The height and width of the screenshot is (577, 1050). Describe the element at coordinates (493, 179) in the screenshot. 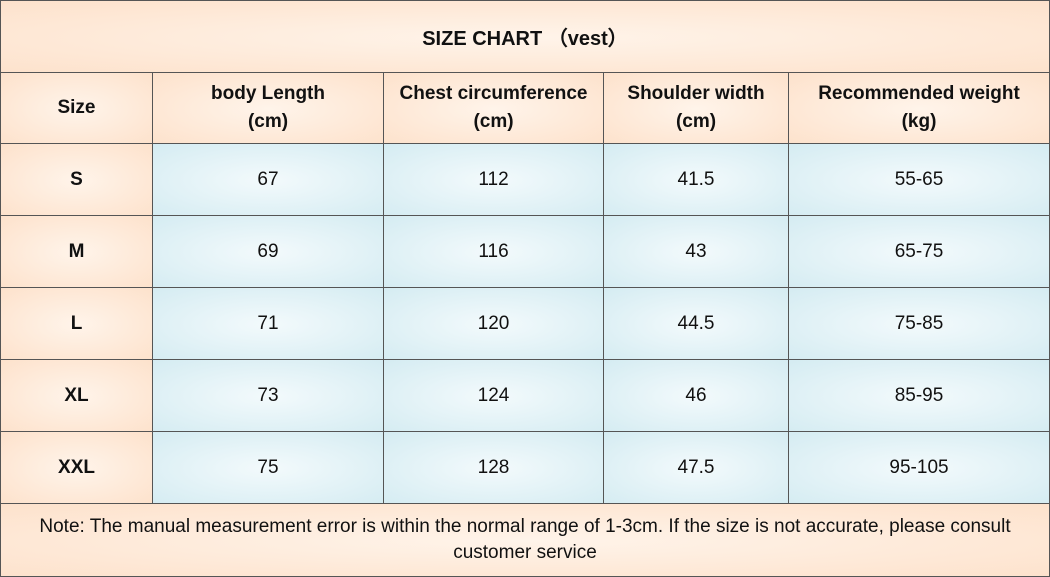

I see `value-cell: 112` at that location.